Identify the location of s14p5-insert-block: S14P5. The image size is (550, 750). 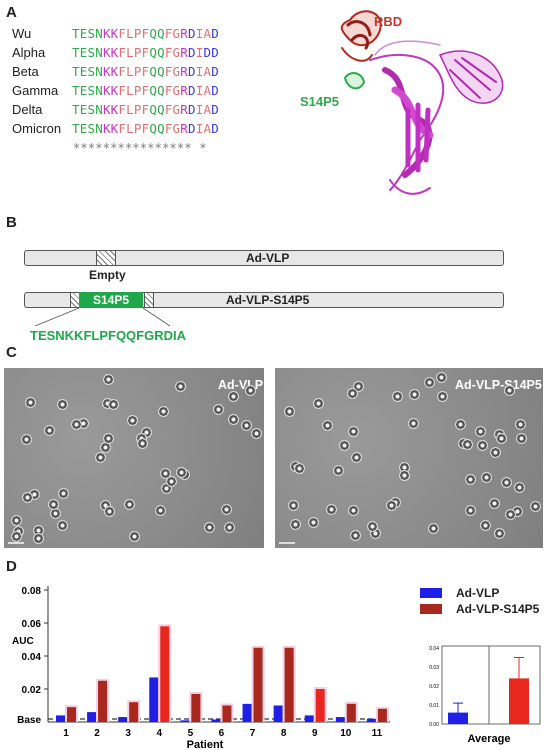
(111, 300).